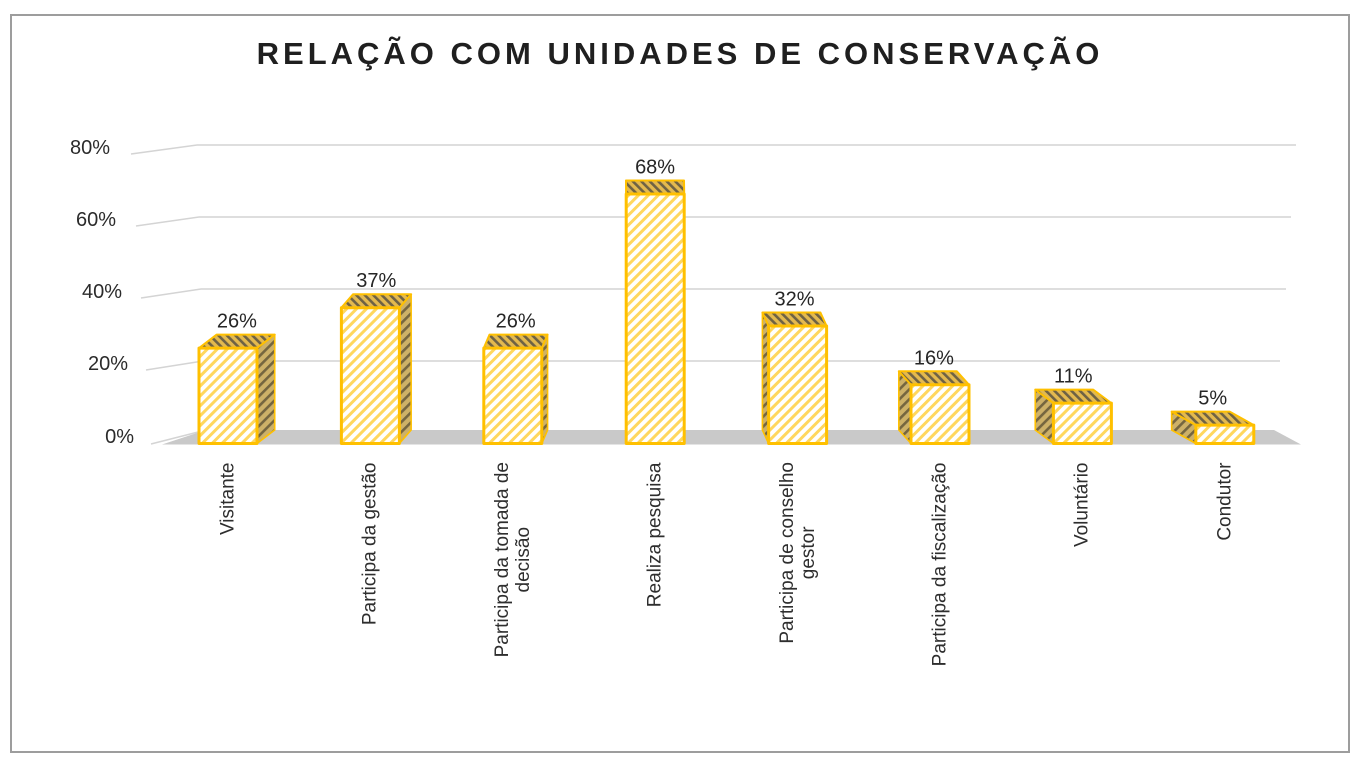  I want to click on value-label-4: 32%, so click(794, 300).